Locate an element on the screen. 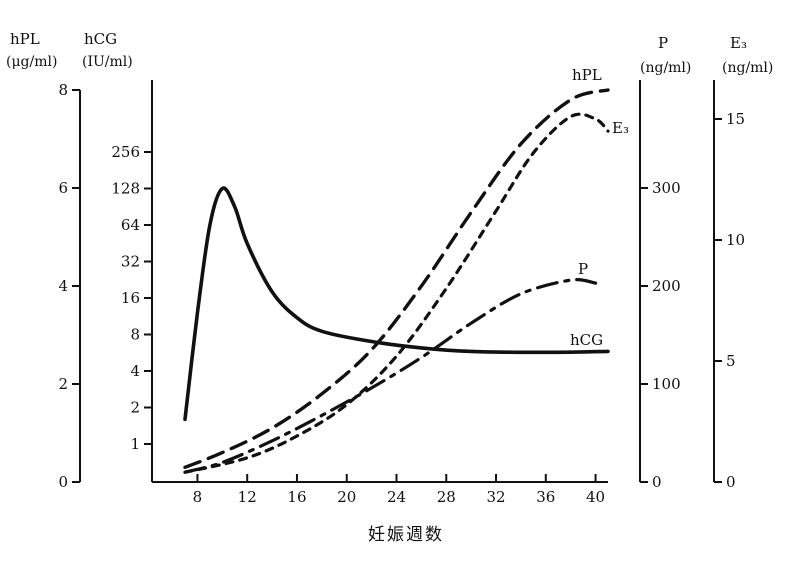 This screenshot has width=800, height=580. x-tick-label: 20 is located at coordinates (346, 497).